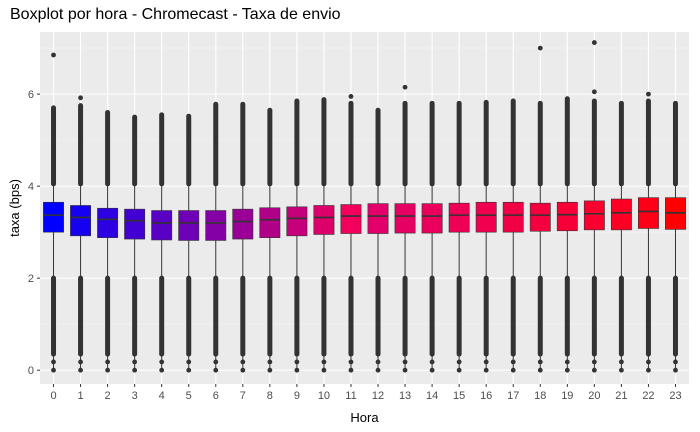 Image resolution: width=700 pixels, height=432 pixels. What do you see at coordinates (81, 396) in the screenshot?
I see `x-tick-label: 1` at bounding box center [81, 396].